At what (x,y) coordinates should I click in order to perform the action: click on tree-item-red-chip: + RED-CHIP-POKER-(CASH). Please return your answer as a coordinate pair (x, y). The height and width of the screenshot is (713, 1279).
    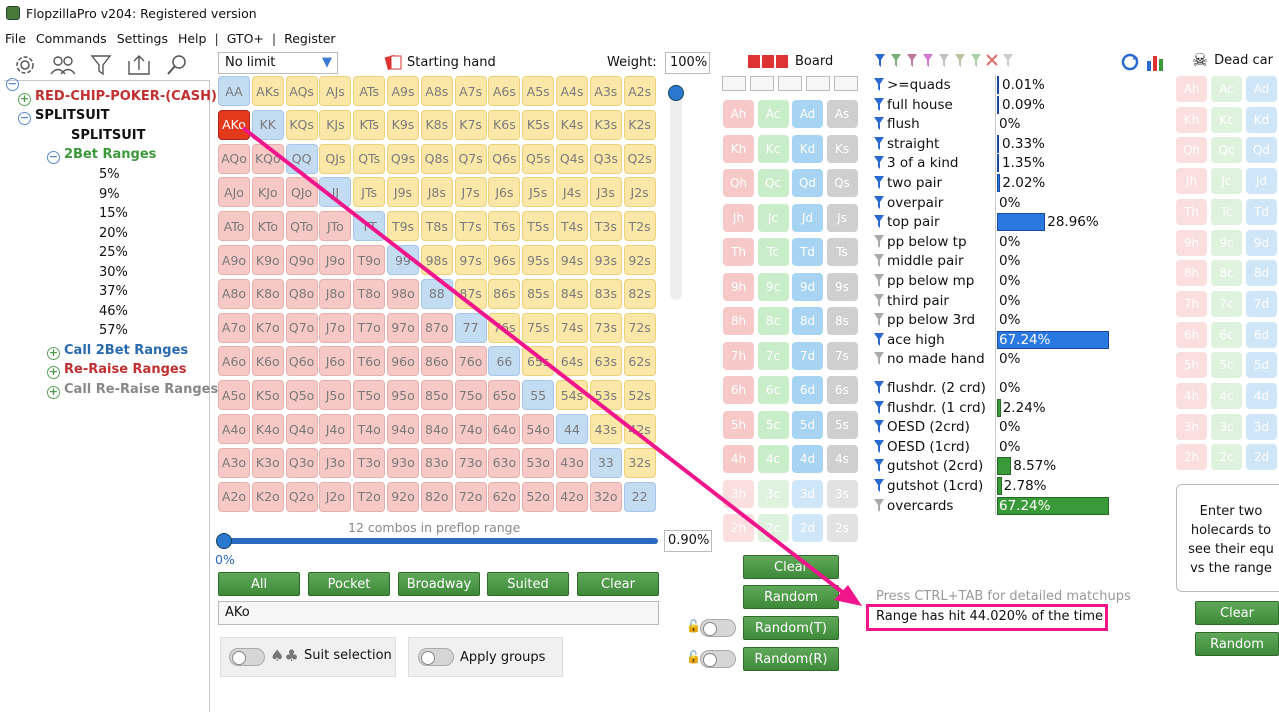
    Looking at the image, I should click on (117, 97).